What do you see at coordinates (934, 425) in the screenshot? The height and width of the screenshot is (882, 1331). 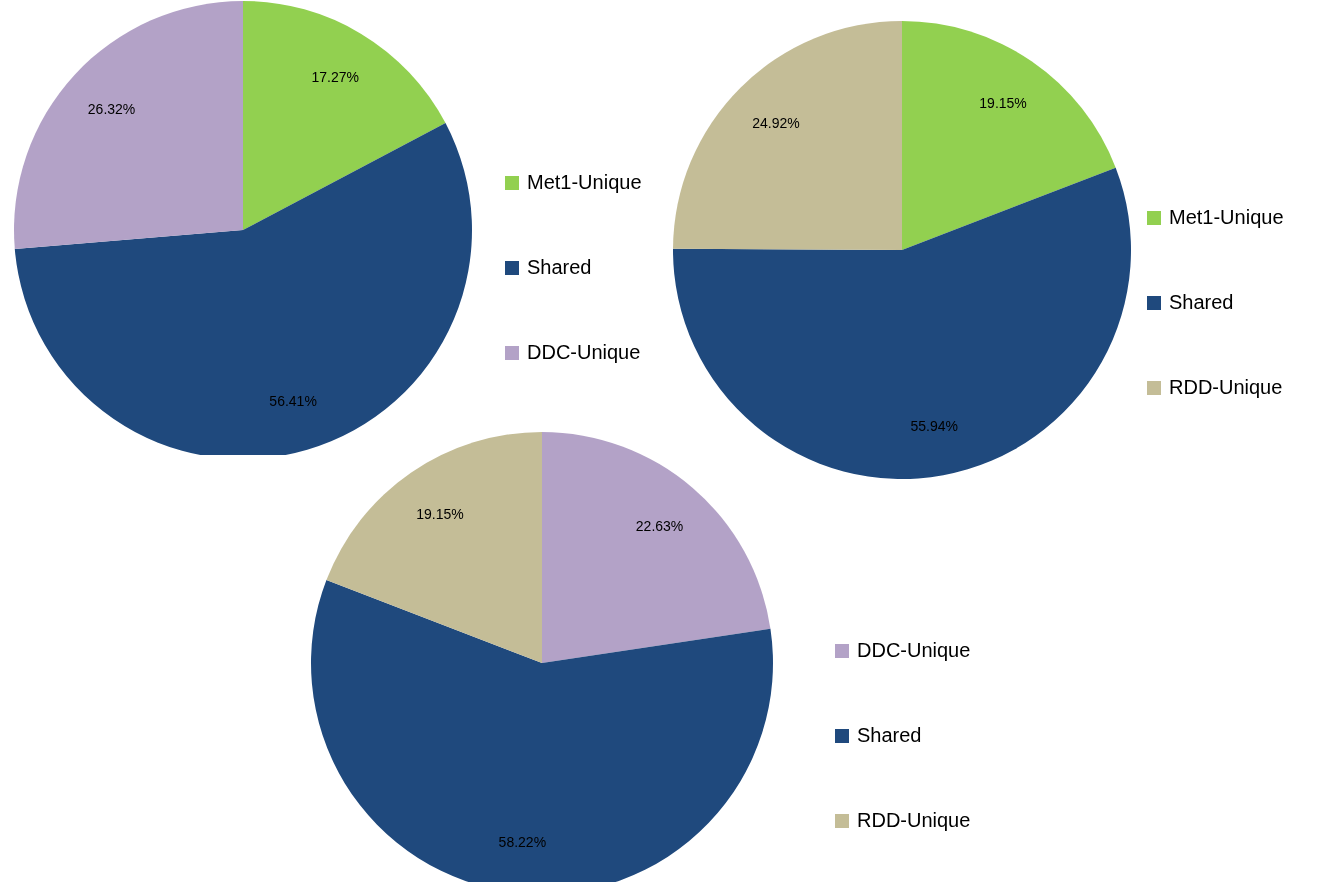 I see `data-label: 55.94%` at bounding box center [934, 425].